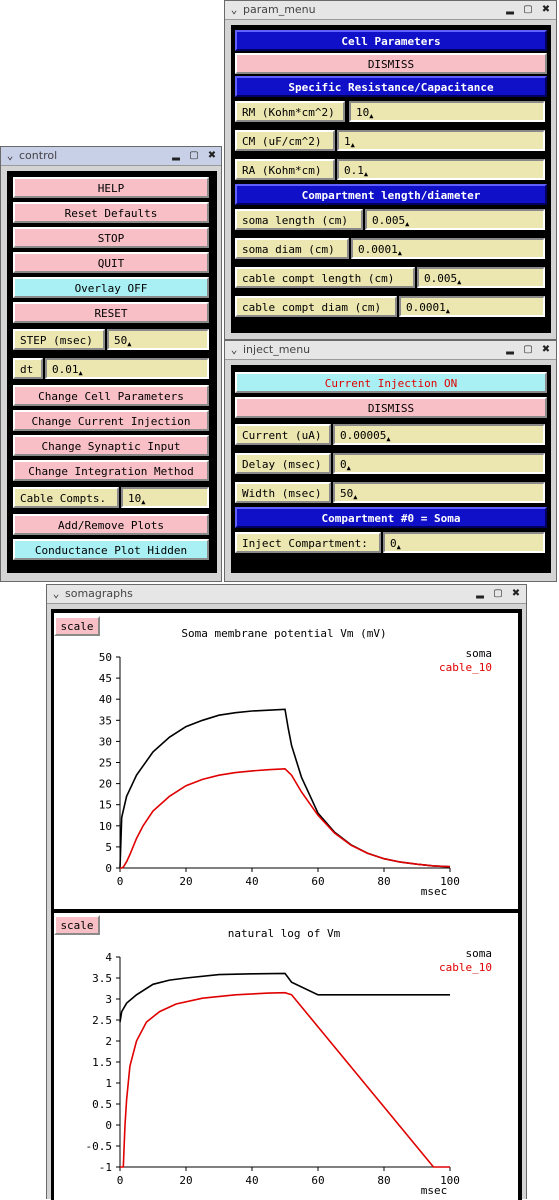 This screenshot has width=559, height=1200. I want to click on reset-defaults-button: Reset Defaults, so click(111, 212).